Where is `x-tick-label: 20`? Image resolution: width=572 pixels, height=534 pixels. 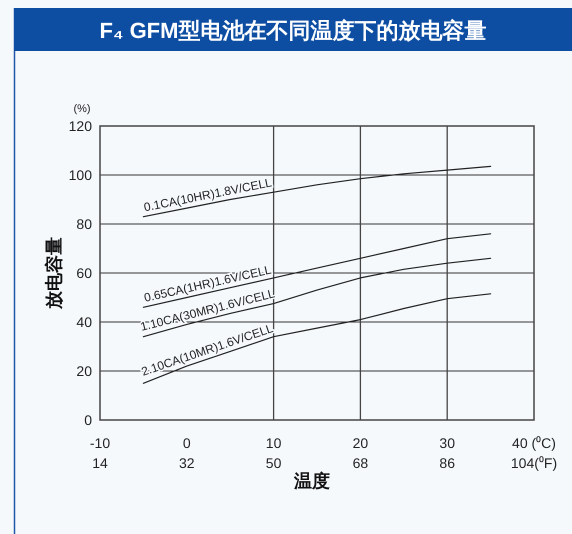 x-tick-label: 20 is located at coordinates (360, 443).